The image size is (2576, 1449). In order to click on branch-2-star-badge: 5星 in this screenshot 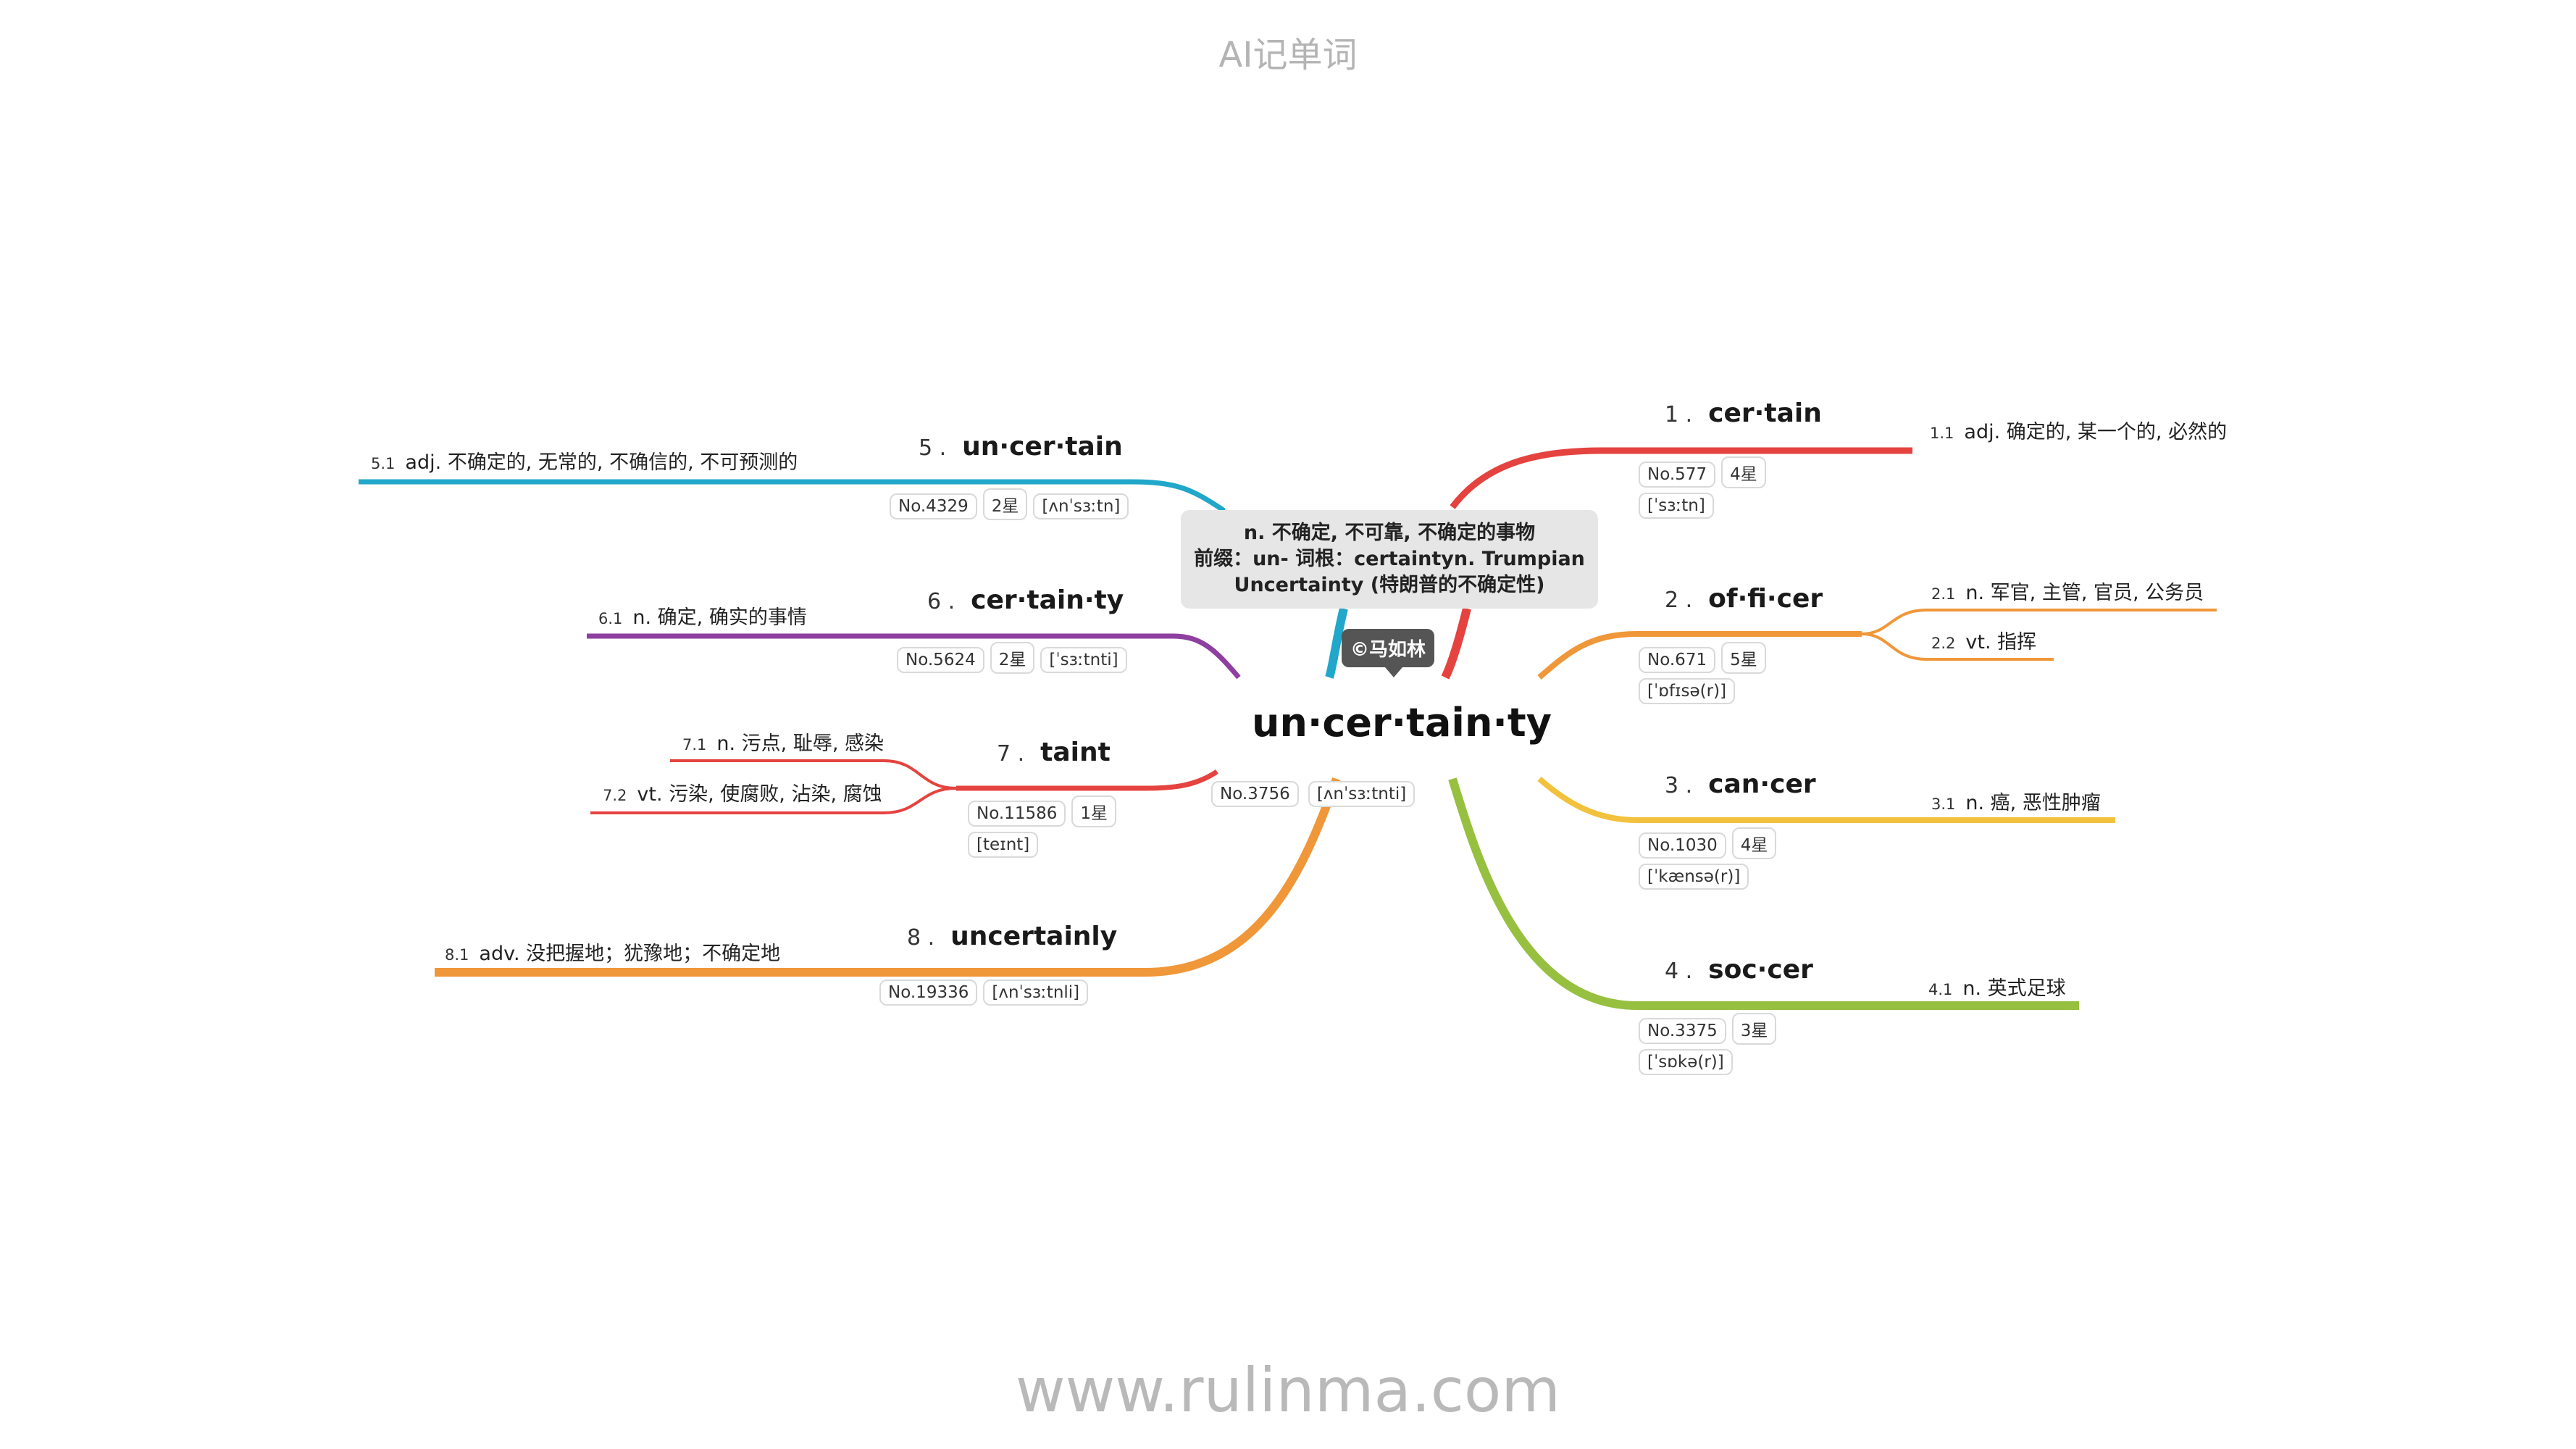, I will do `click(1743, 658)`.